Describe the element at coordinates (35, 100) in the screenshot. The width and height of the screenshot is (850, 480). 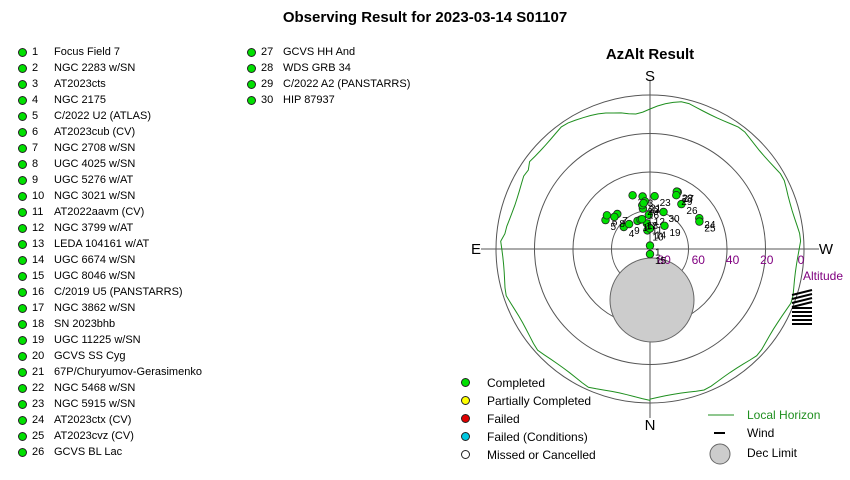
I see `target-number: 4` at that location.